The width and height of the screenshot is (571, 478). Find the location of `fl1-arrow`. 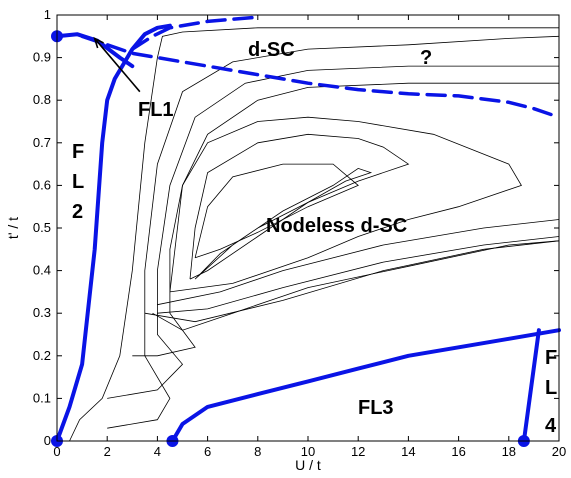

fl1-arrow is located at coordinates (117, 64).